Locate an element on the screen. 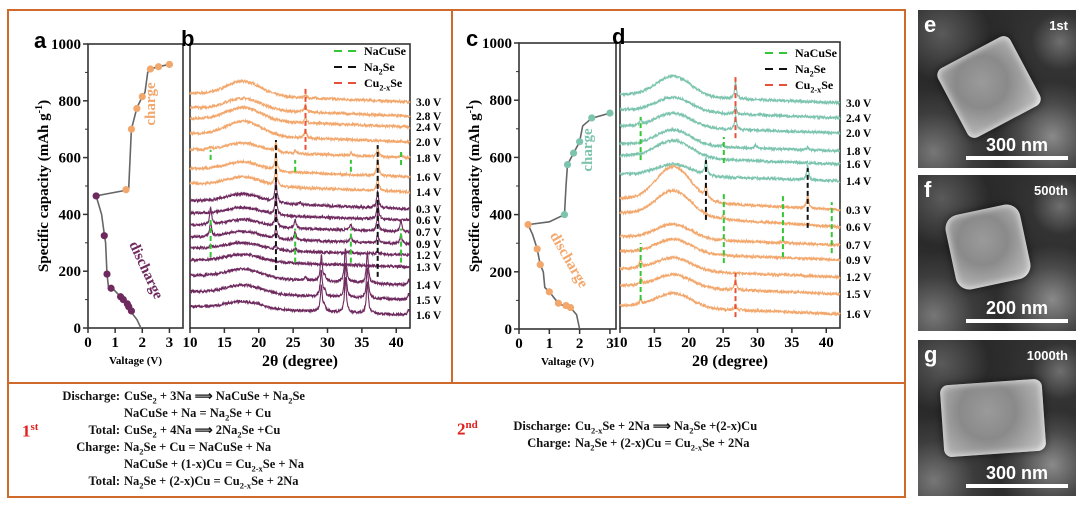  trace-voltage-label: 1.5 V is located at coordinates (429, 301).